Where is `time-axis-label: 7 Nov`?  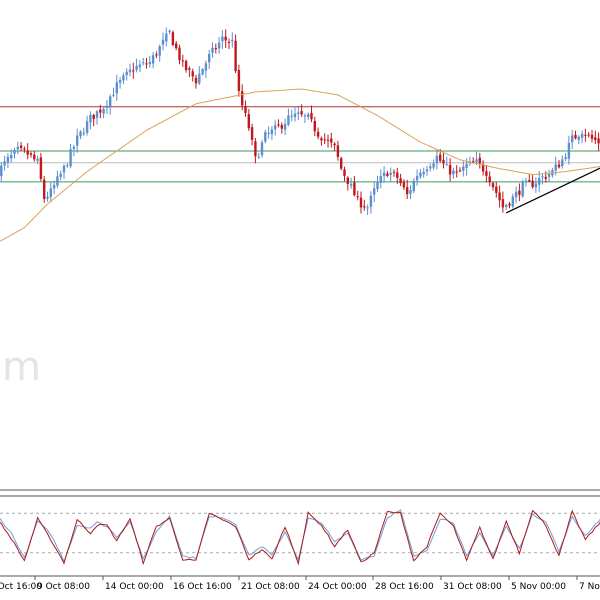
time-axis-label: 7 Nov is located at coordinates (589, 587).